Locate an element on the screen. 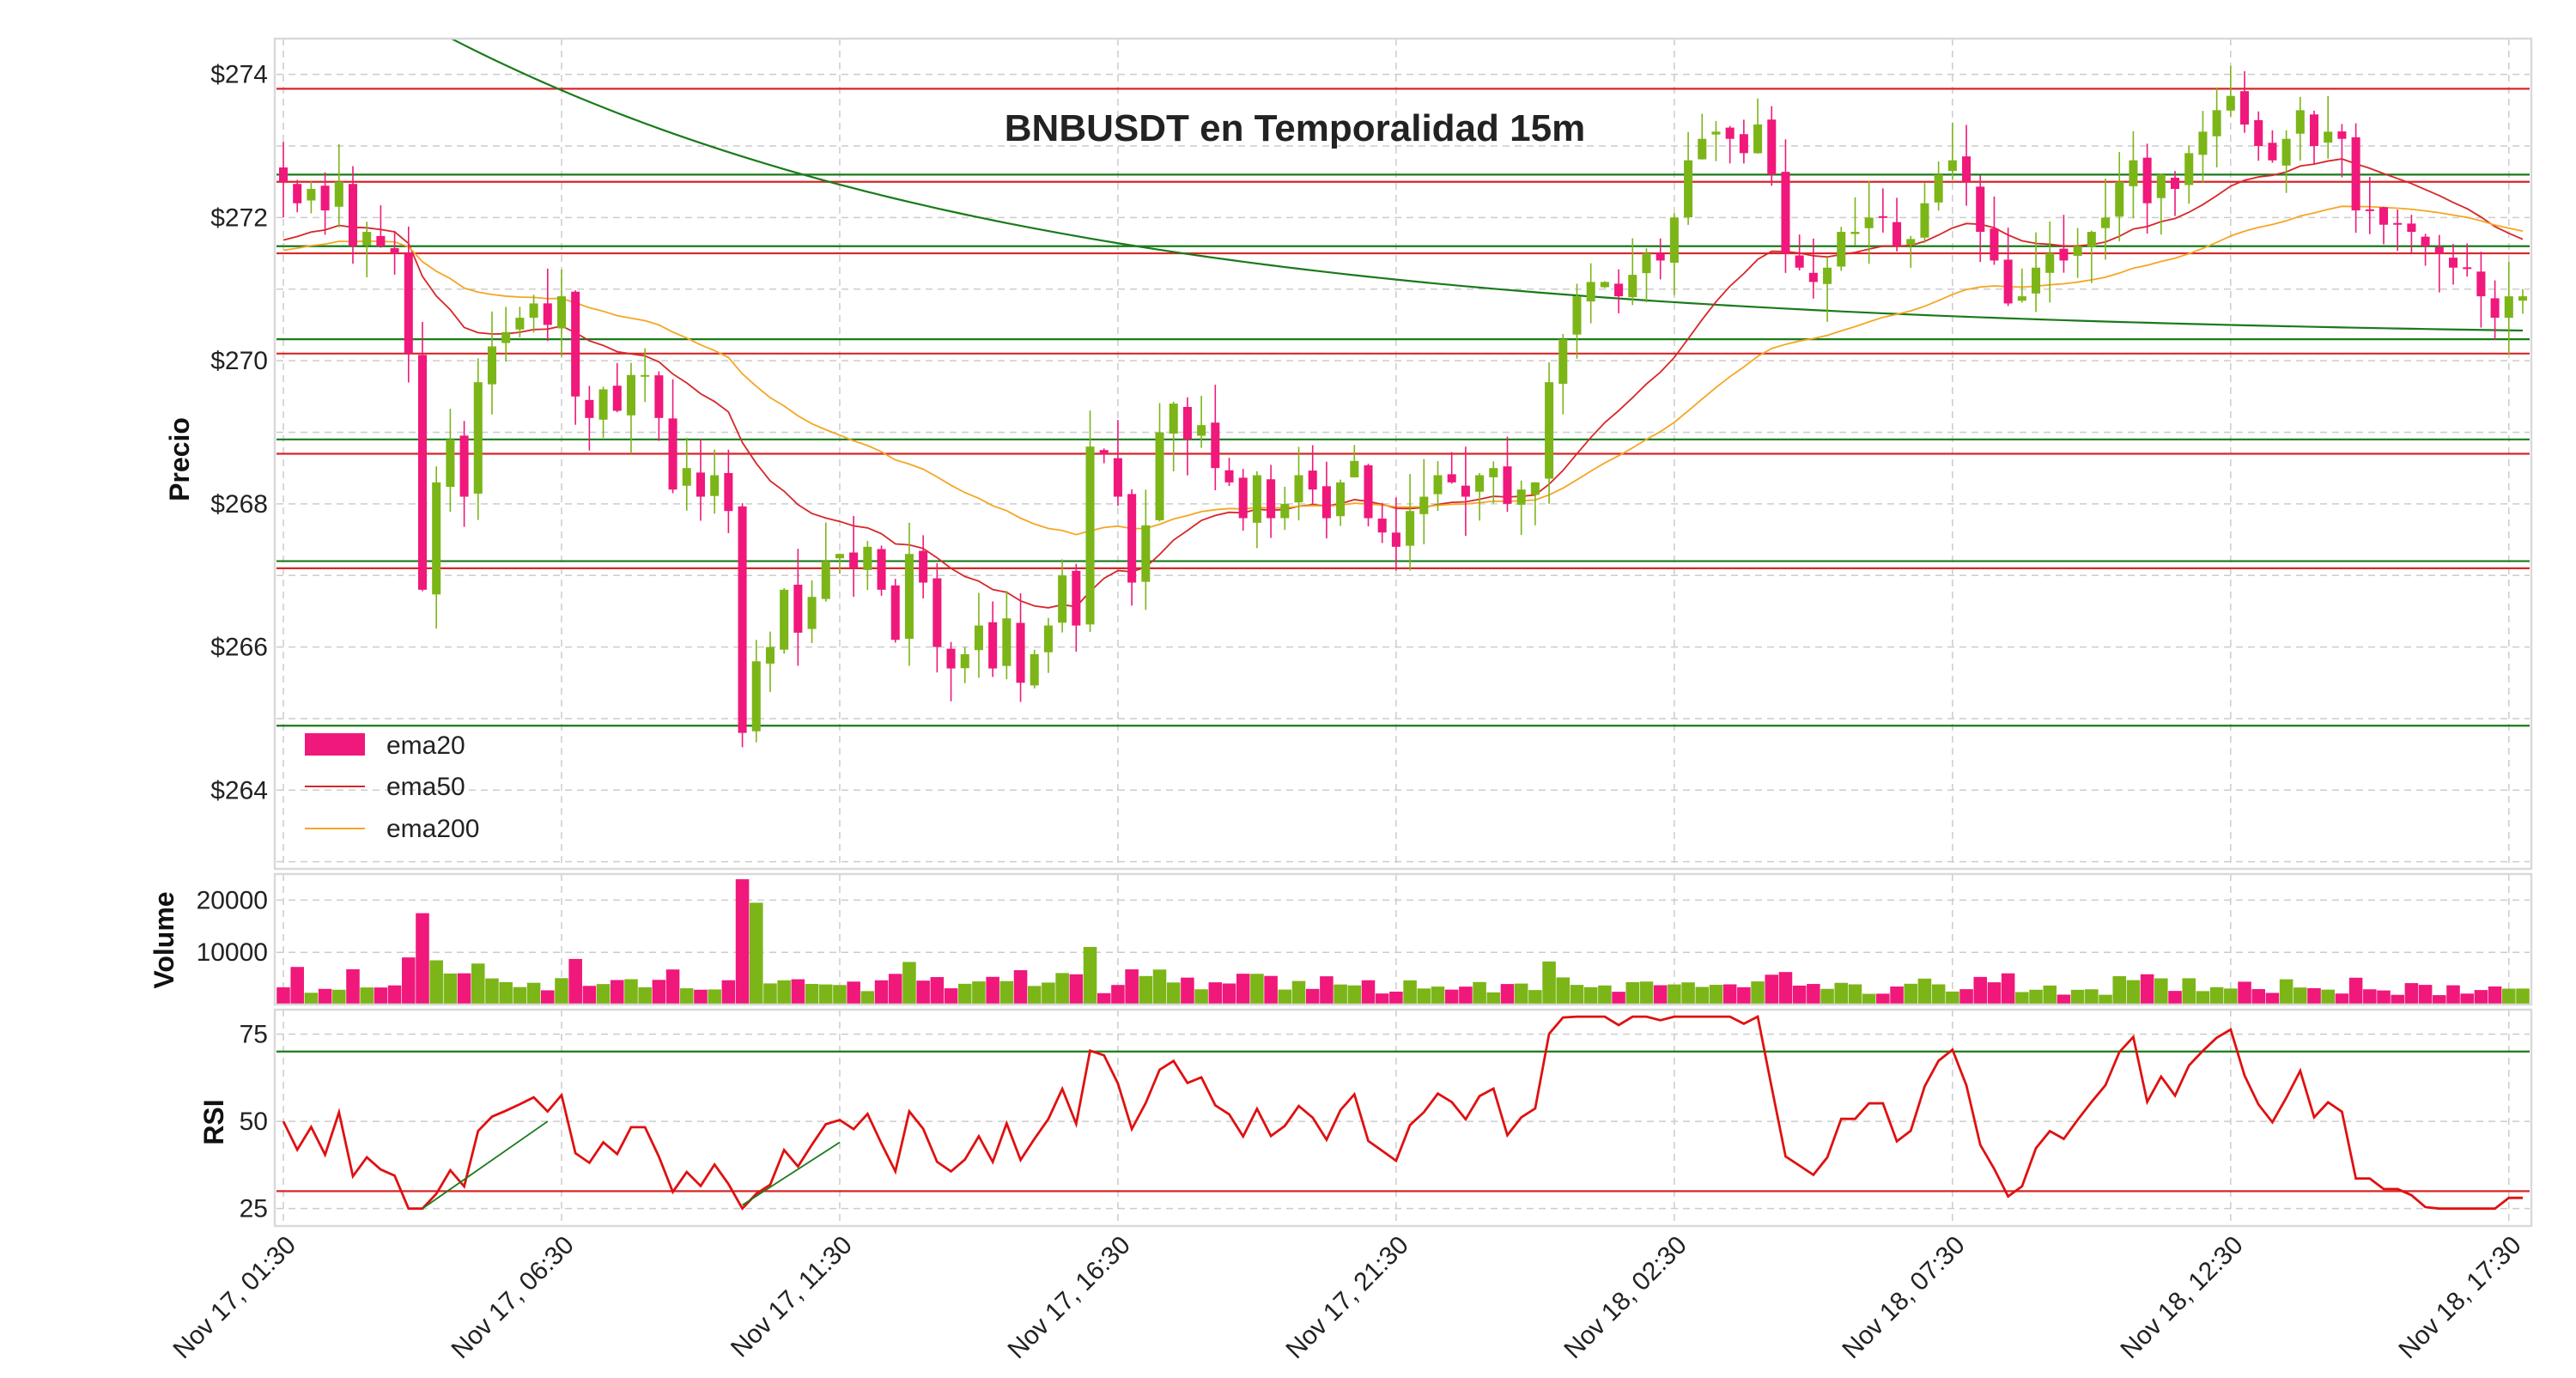 This screenshot has width=2576, height=1378. x-tick-label: Nov 17, 01:30 is located at coordinates (234, 1297).